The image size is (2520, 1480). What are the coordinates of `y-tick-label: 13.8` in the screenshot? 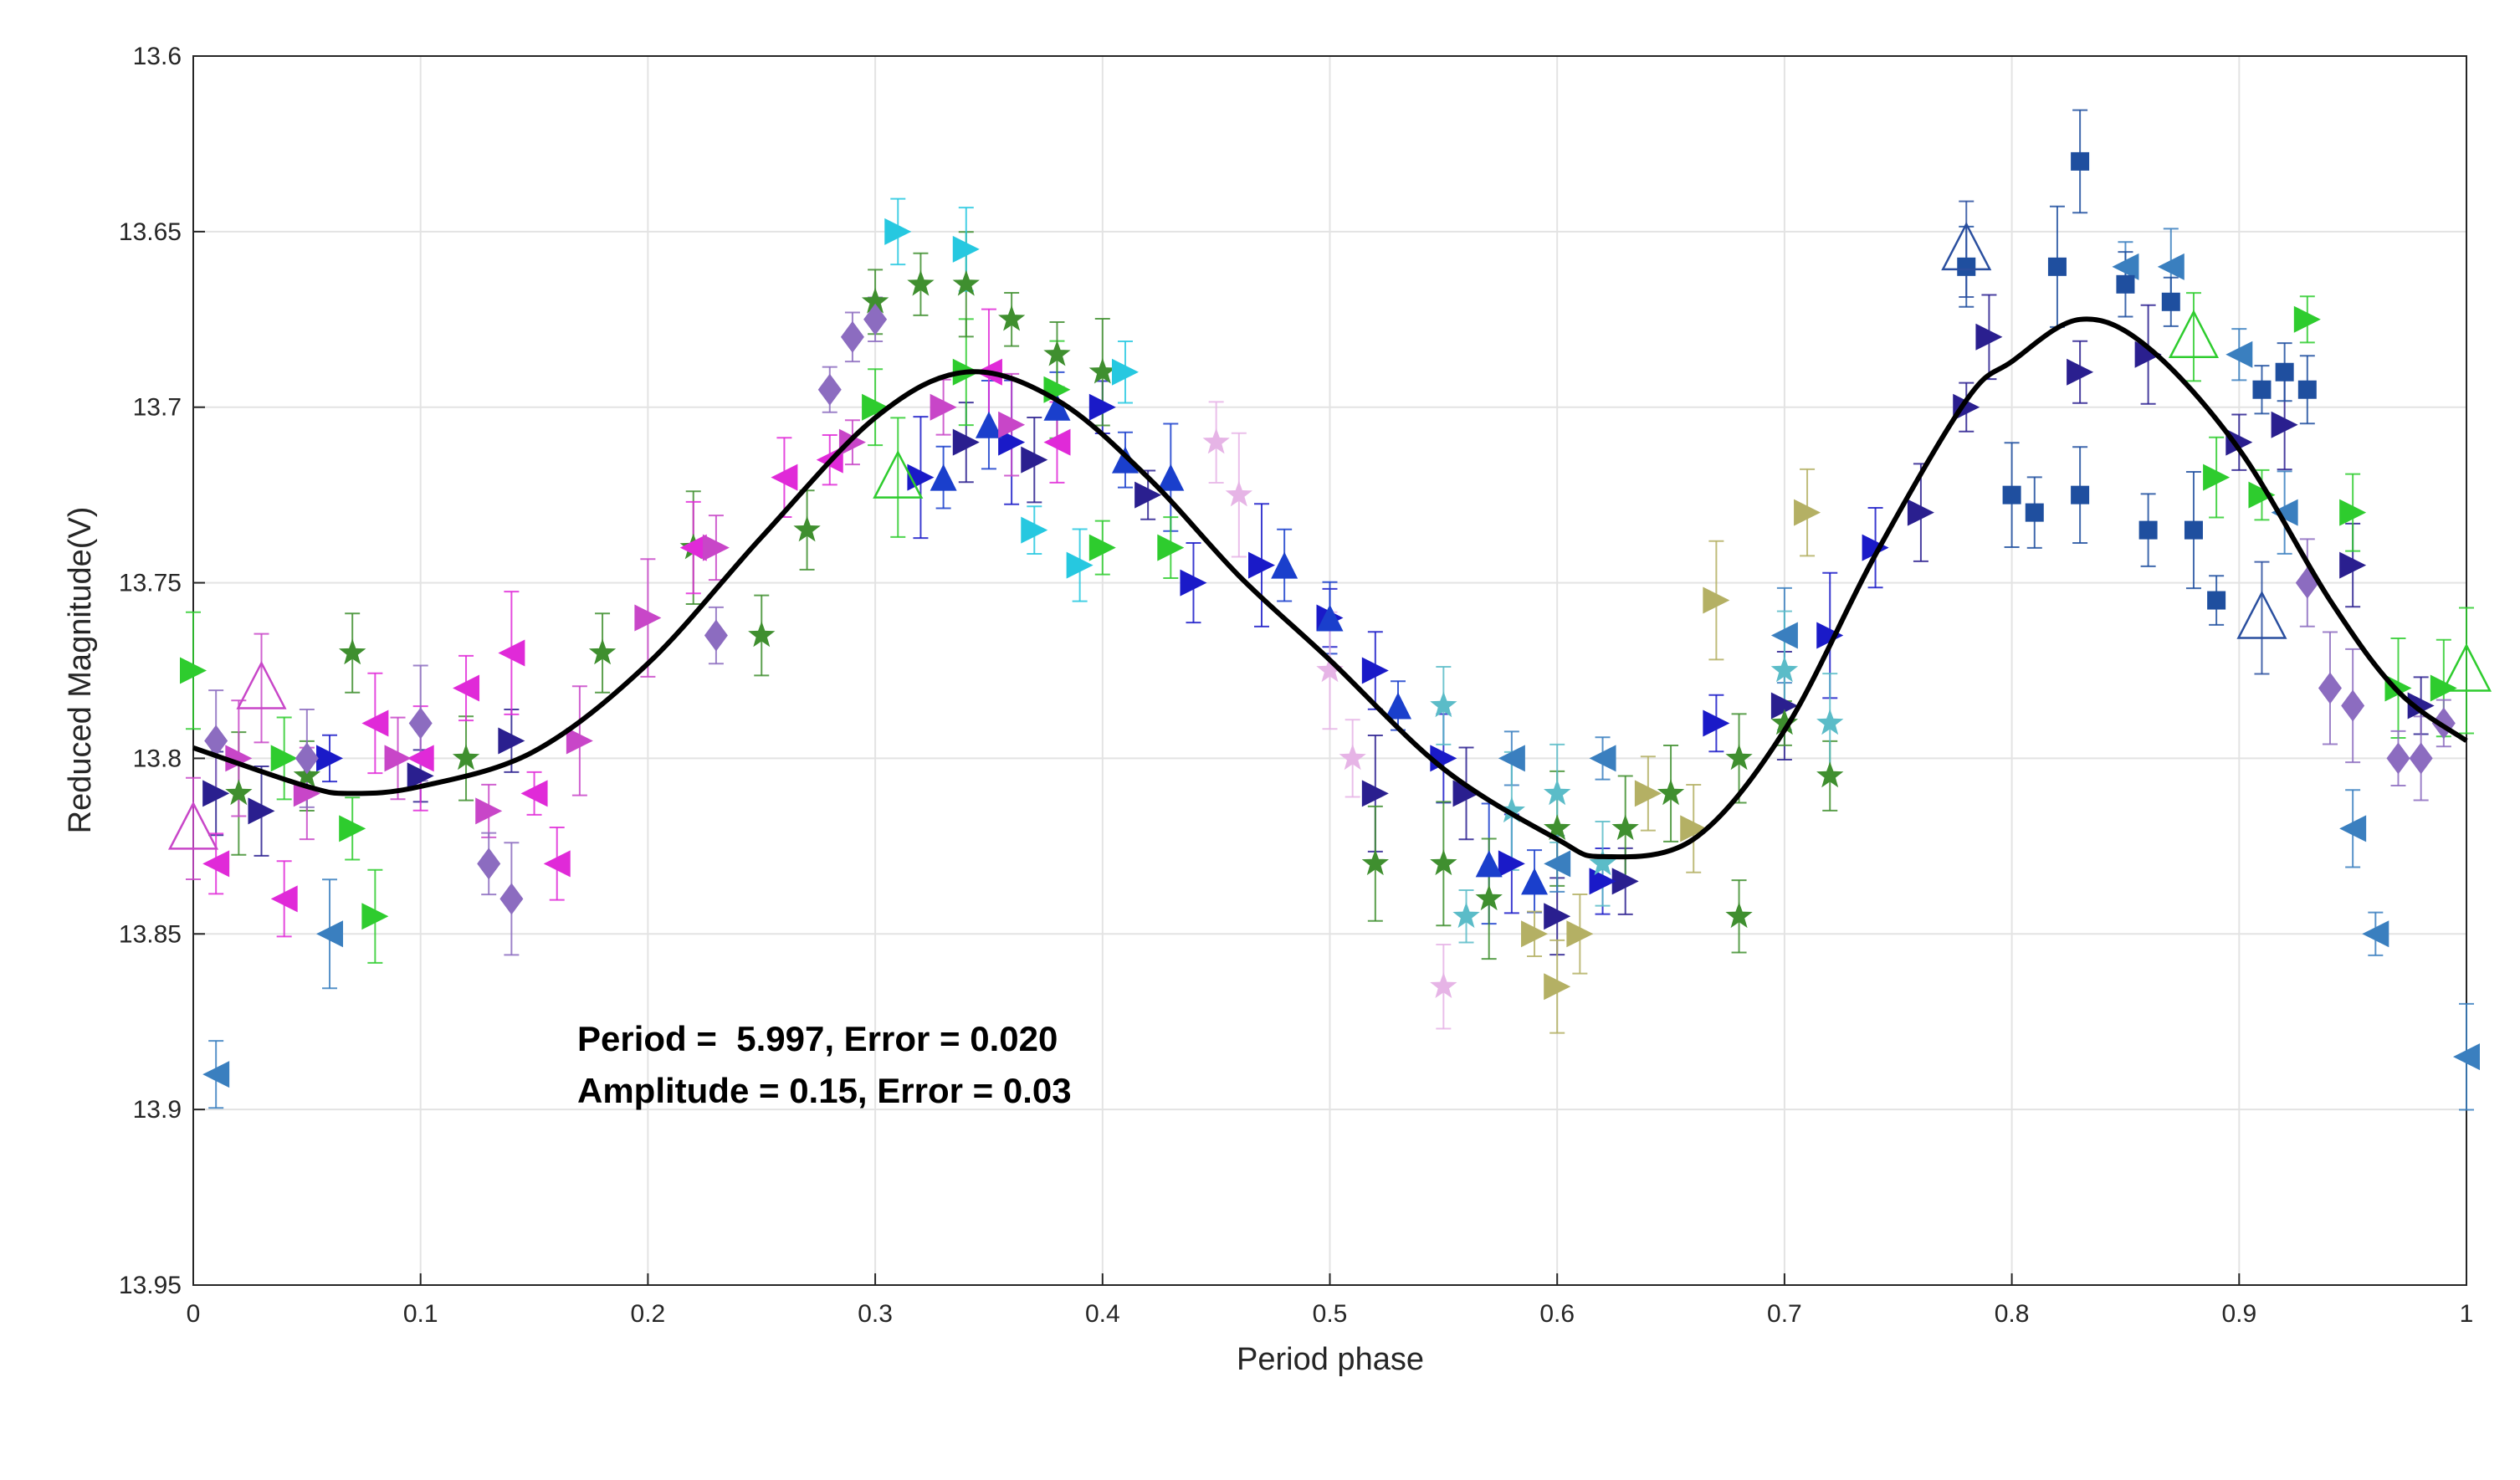 It's located at (157, 758).